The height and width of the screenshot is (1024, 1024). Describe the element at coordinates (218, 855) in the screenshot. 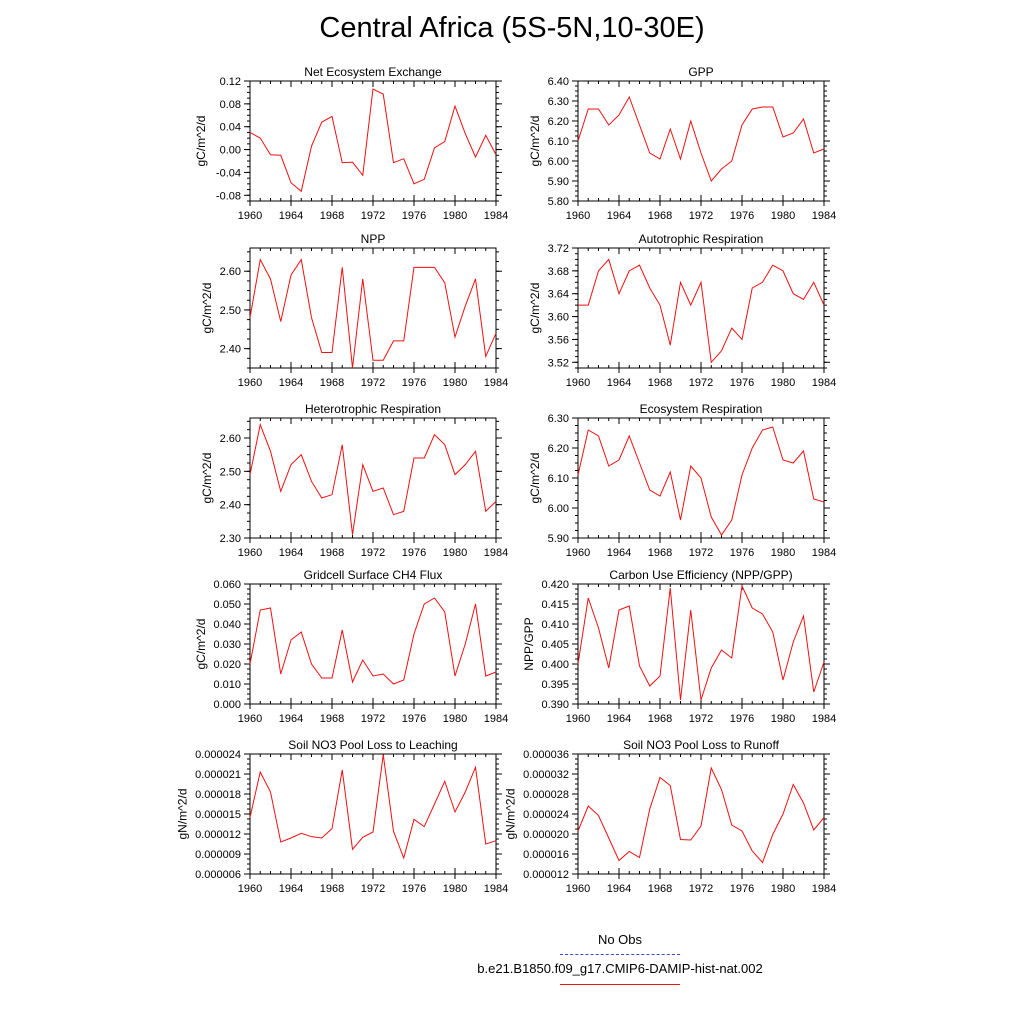

I see `y-tick-label: 0.000009` at that location.